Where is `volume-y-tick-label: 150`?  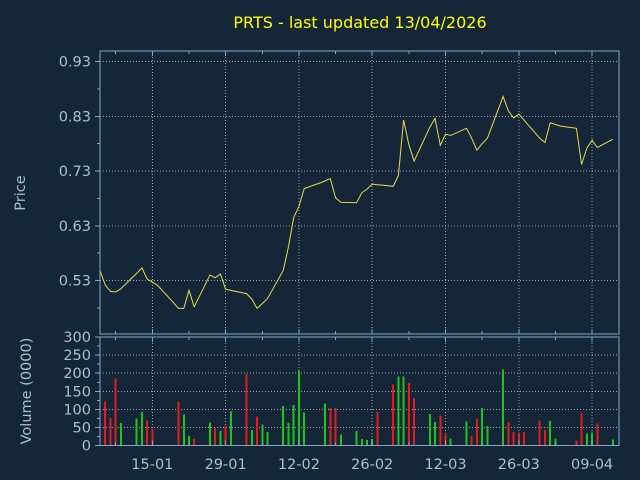 volume-y-tick-label: 150 is located at coordinates (77, 392).